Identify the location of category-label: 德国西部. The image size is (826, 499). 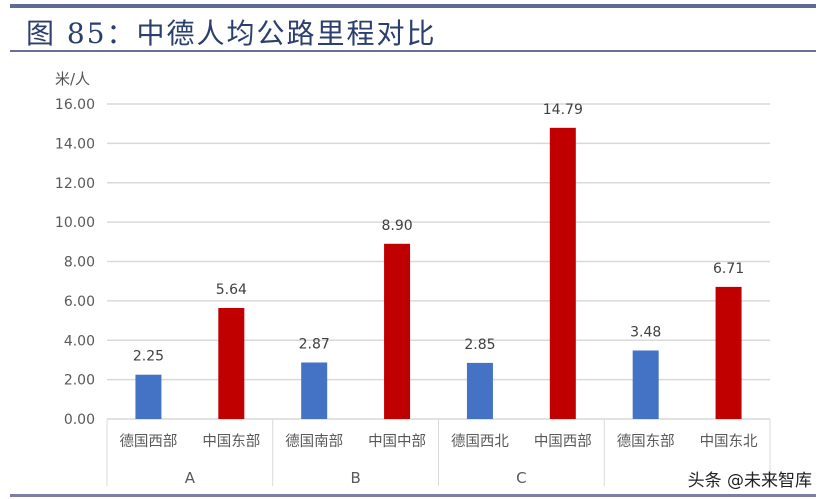
(148, 441).